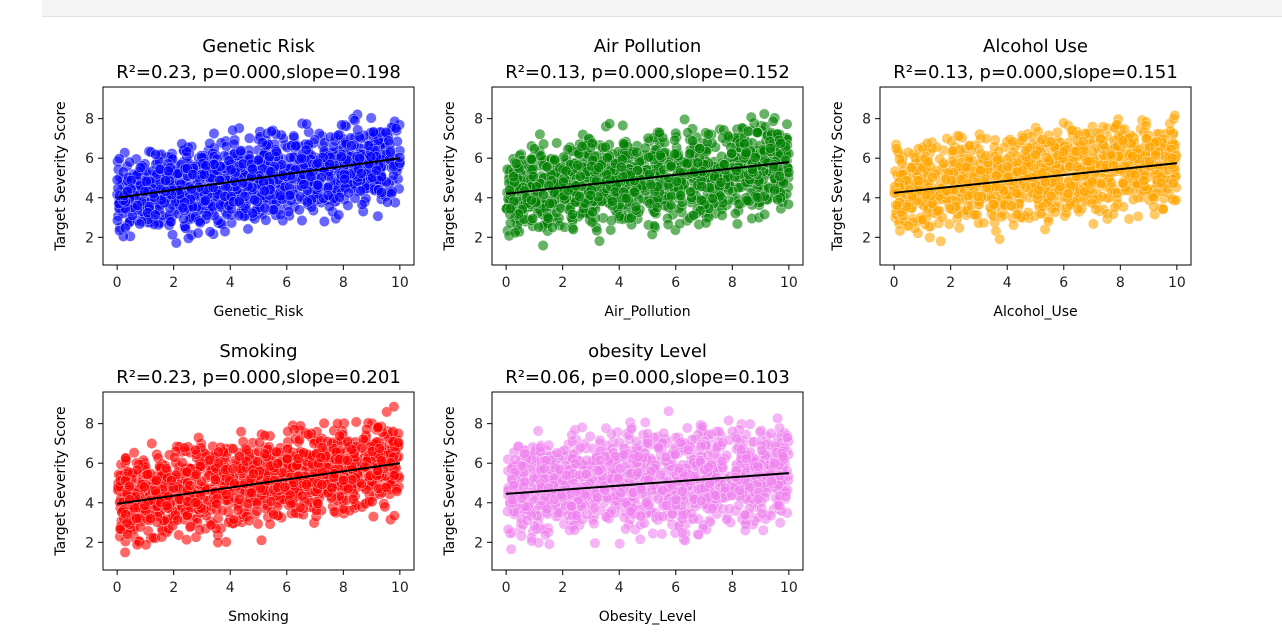 This screenshot has height=642, width=1282. What do you see at coordinates (1063, 283) in the screenshot?
I see `x-tick-label: 6` at bounding box center [1063, 283].